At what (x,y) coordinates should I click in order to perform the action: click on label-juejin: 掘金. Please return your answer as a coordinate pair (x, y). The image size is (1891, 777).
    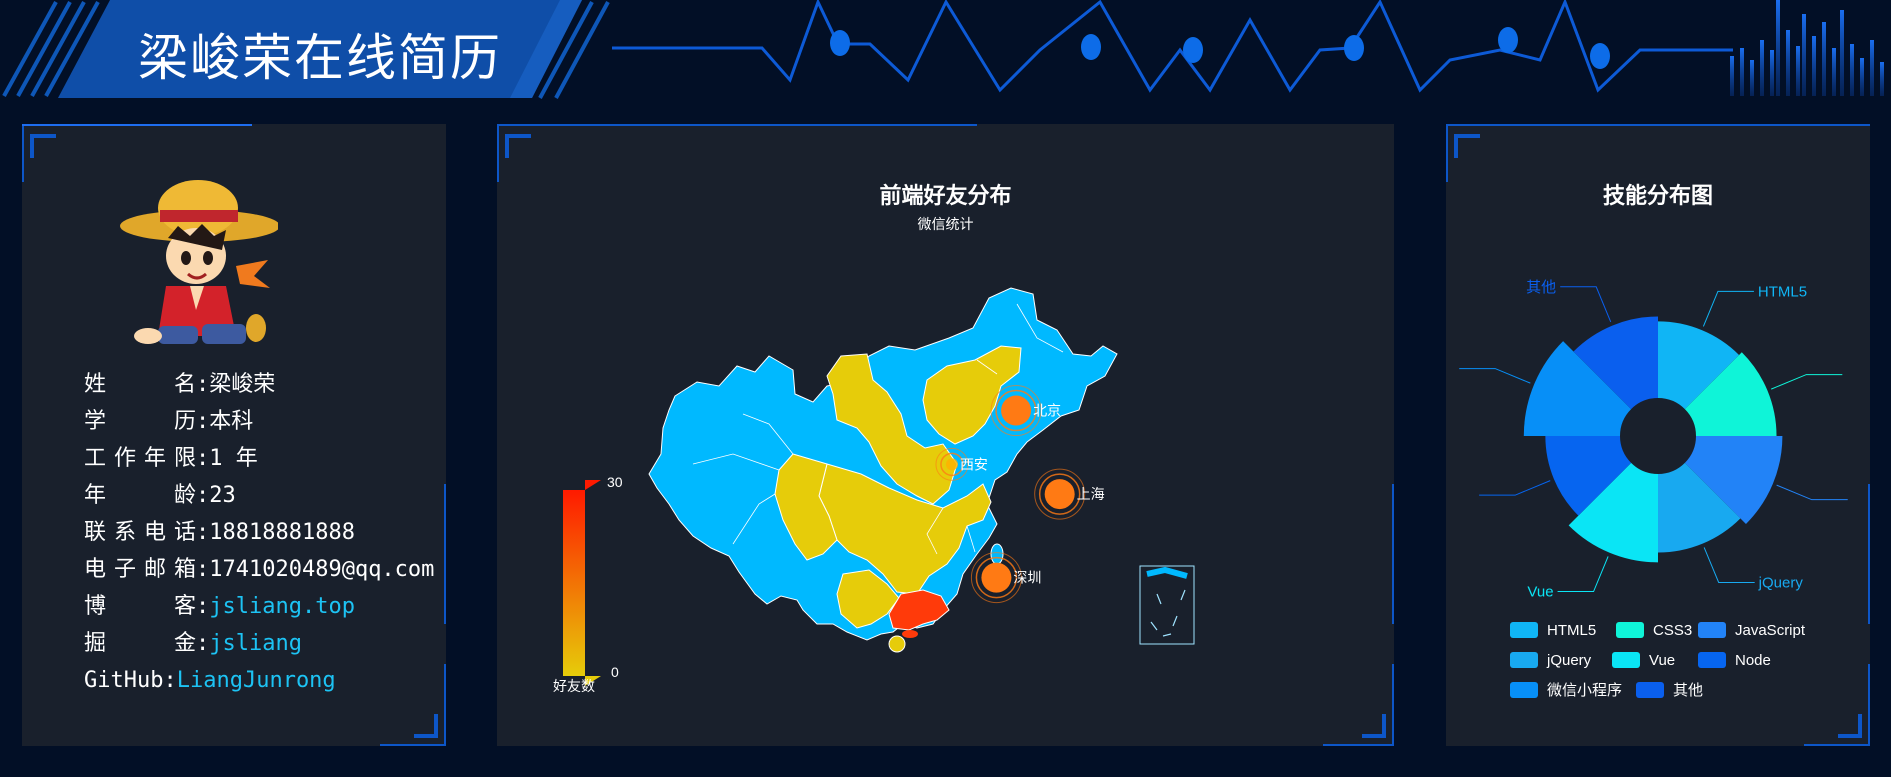
    Looking at the image, I should click on (140, 643).